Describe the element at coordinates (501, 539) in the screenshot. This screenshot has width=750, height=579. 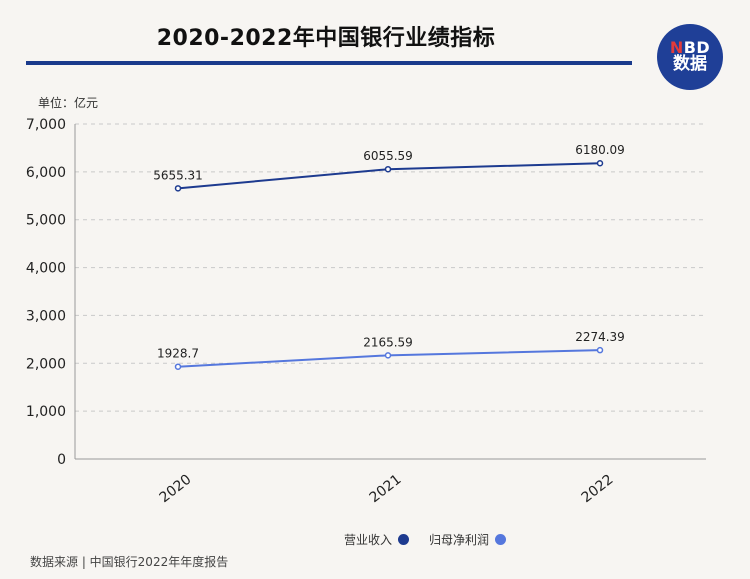
I see `legend-dot-profit` at that location.